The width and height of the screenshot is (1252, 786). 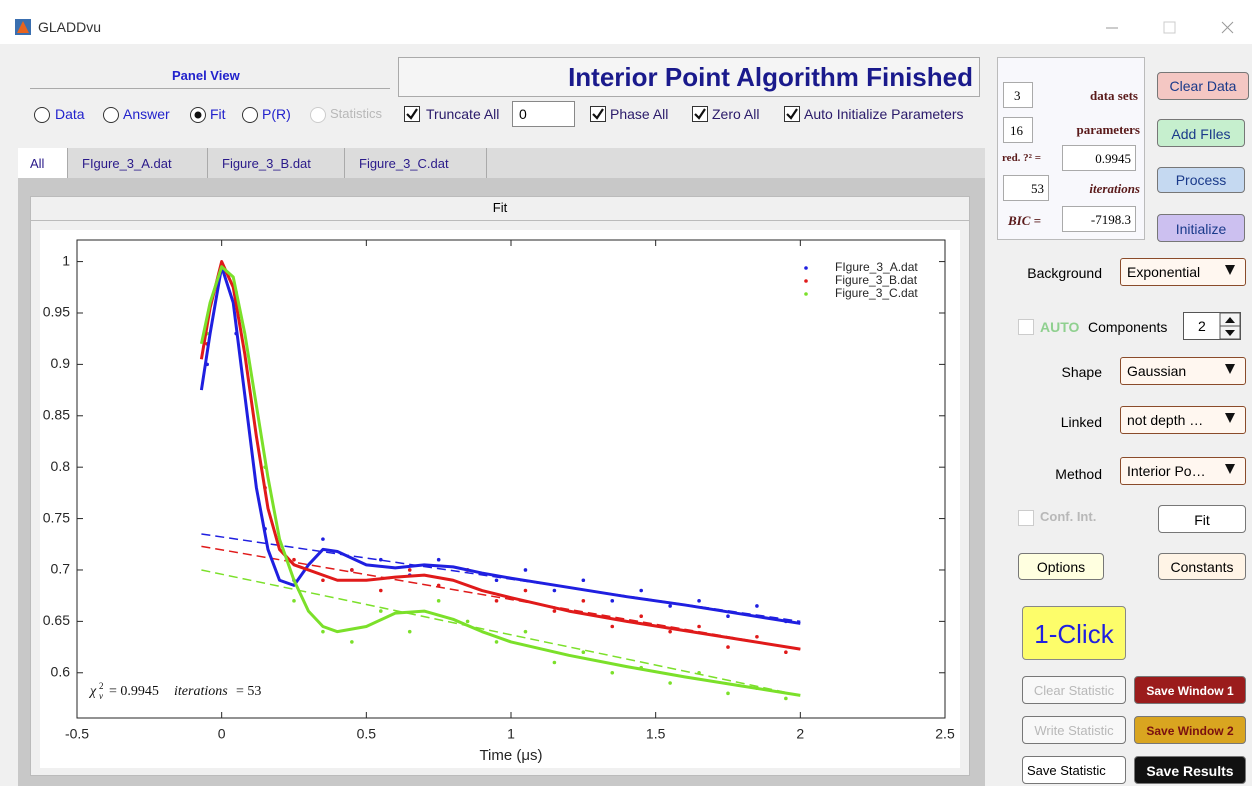 I want to click on checkbox-label: AUTO, so click(x=1060, y=327).